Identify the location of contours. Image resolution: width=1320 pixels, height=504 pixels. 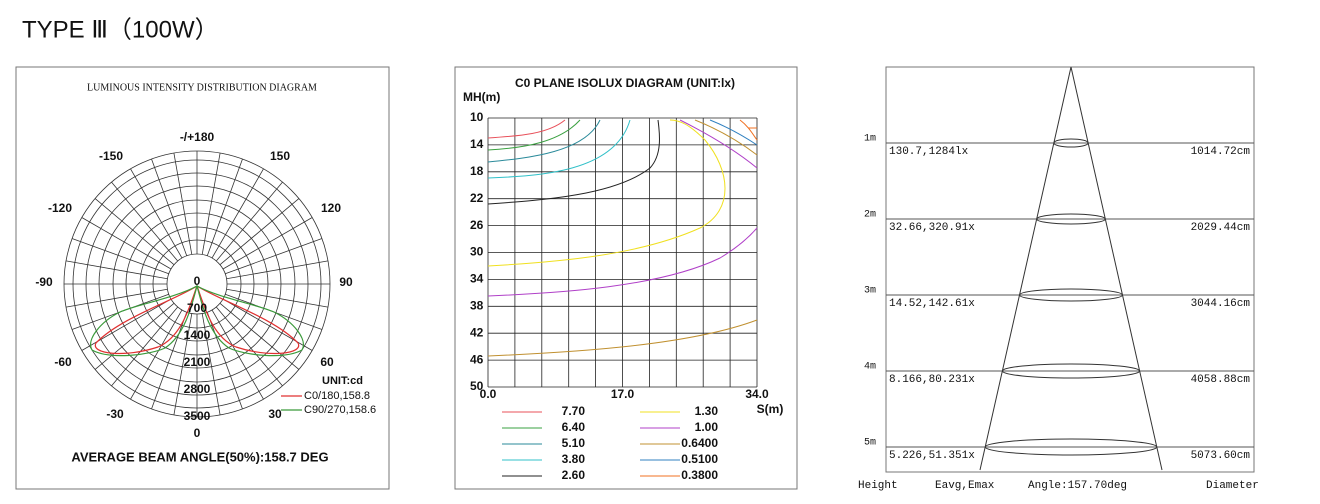
(622, 238).